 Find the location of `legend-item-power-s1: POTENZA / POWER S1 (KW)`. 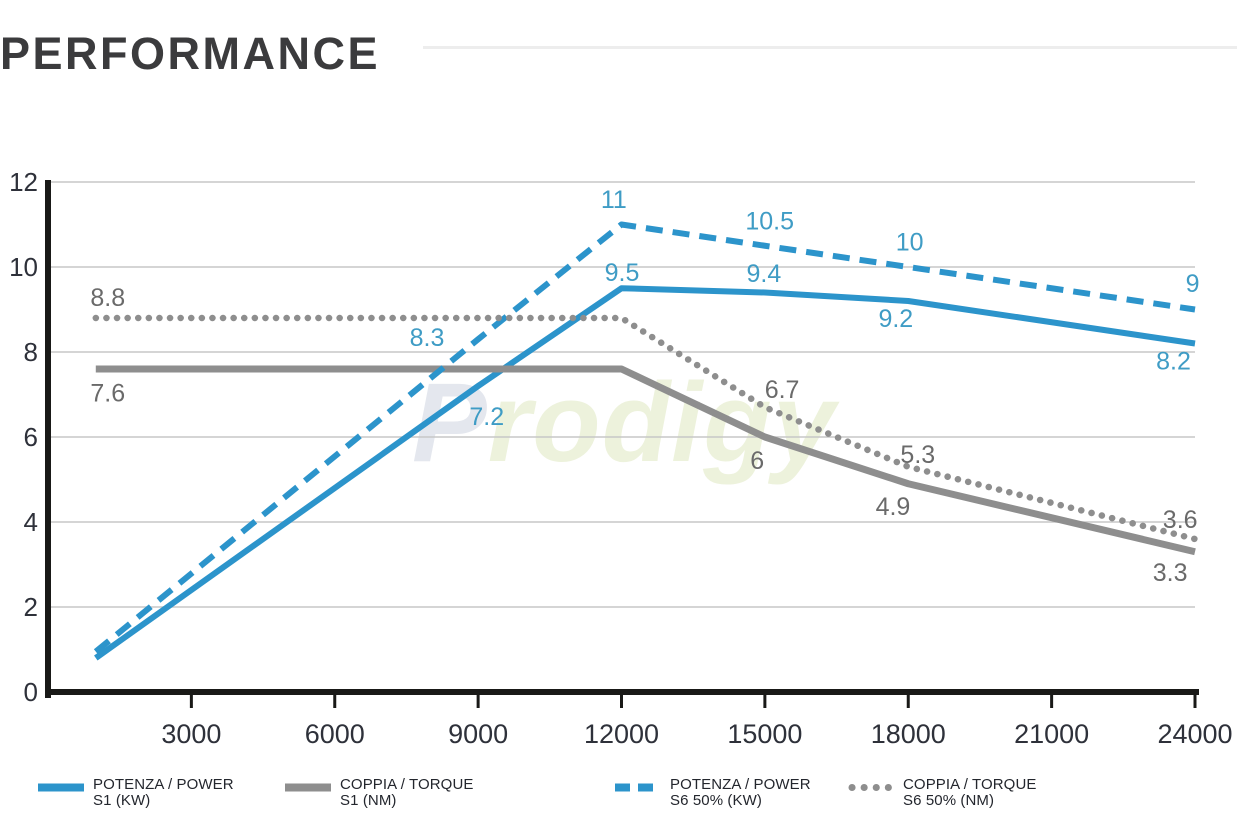

legend-item-power-s1: POTENZA / POWER S1 (KW) is located at coordinates (136, 793).